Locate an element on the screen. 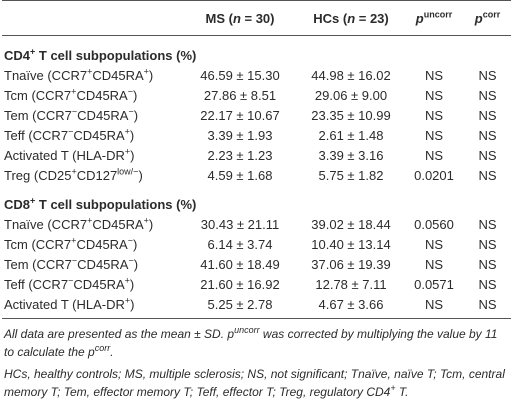 The image size is (513, 404). cell: 4.67 ± 3.66 is located at coordinates (351, 306).